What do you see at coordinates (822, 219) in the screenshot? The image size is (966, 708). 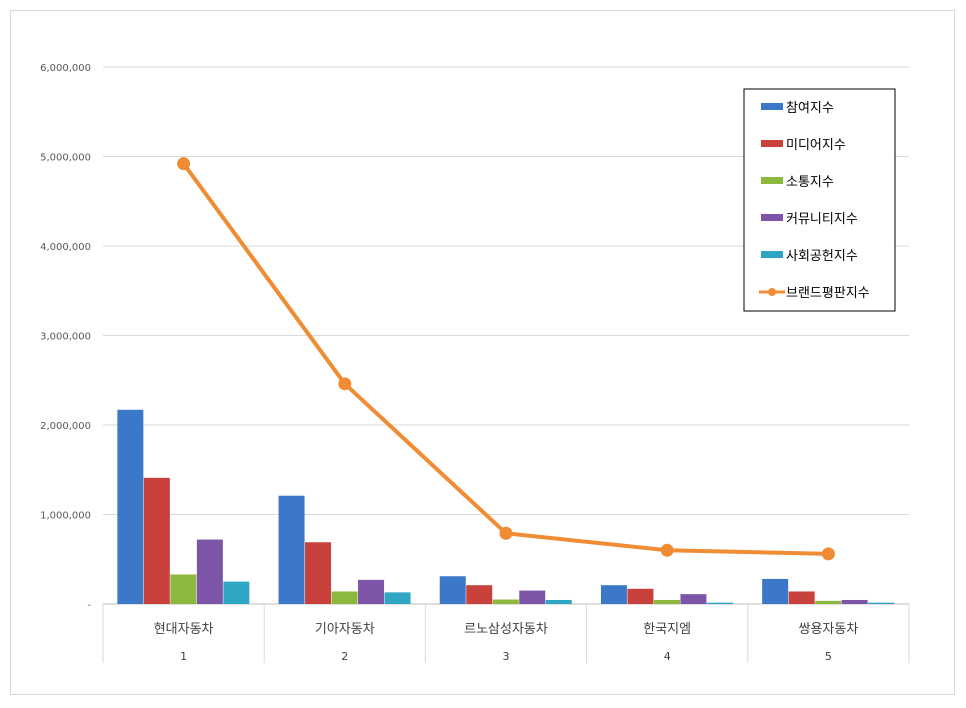 I see `legend-label: 커뮤니티지수` at bounding box center [822, 219].